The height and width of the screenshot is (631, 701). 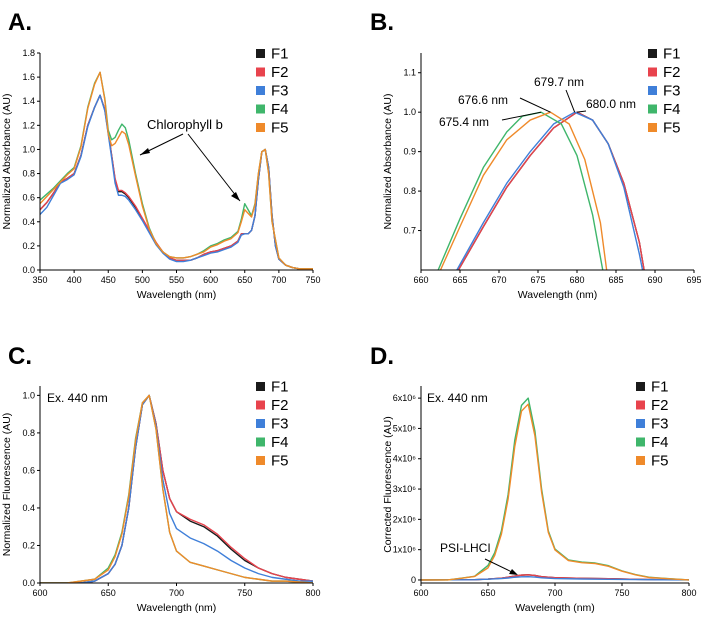 I want to click on panel-letter: C., so click(x=20, y=356).